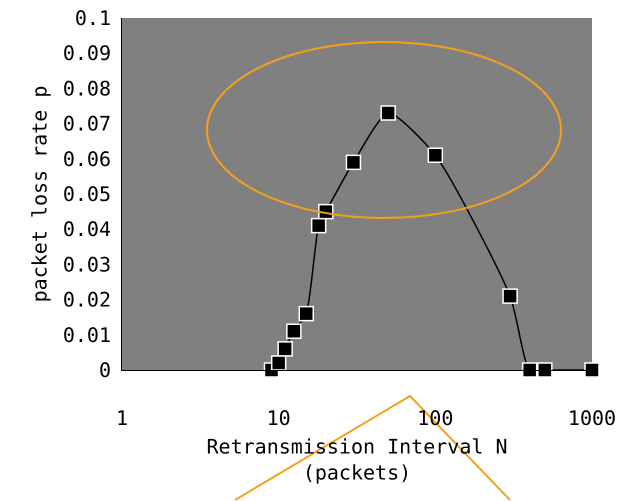 The width and height of the screenshot is (623, 501). What do you see at coordinates (86, 229) in the screenshot?
I see `y-tick-label: 0.04` at bounding box center [86, 229].